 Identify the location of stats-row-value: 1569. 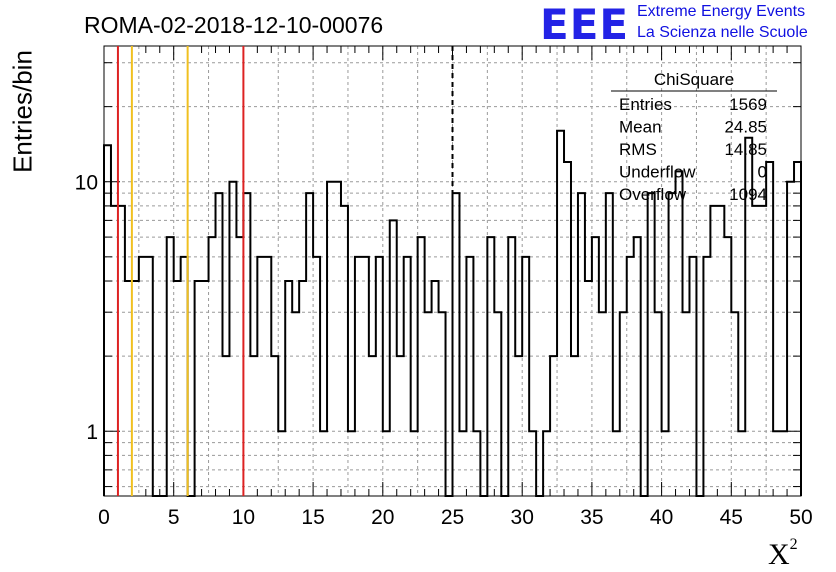
(748, 104).